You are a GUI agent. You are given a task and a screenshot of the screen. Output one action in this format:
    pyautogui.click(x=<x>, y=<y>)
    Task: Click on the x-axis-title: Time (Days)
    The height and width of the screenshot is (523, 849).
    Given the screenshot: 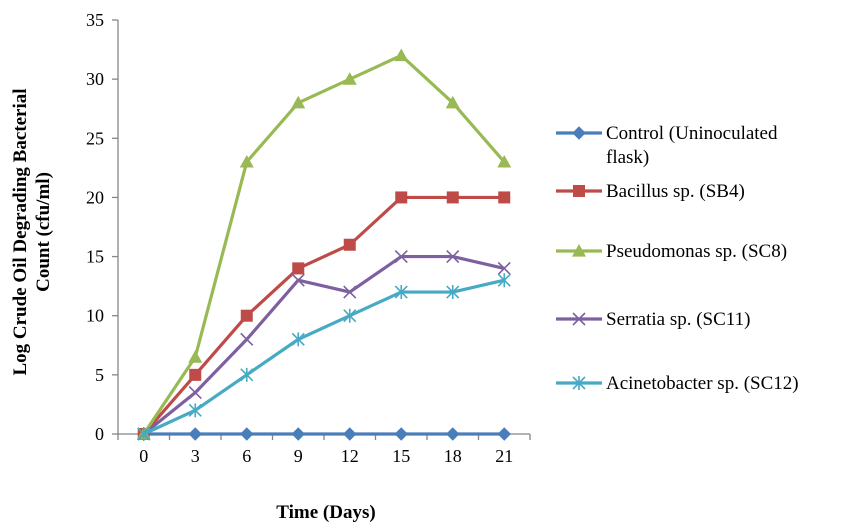 What is the action you would take?
    pyautogui.click(x=325, y=512)
    